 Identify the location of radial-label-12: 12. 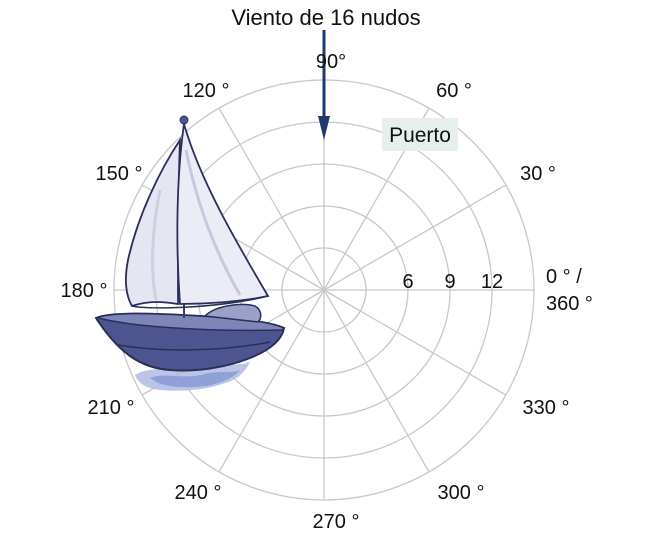
(492, 282).